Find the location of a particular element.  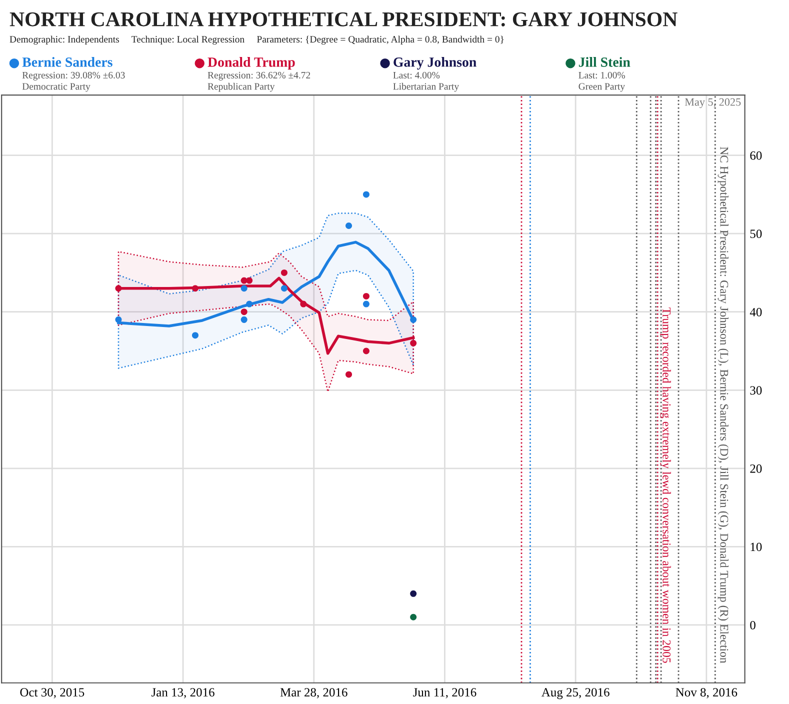

y-tick-label: 30 is located at coordinates (756, 390).